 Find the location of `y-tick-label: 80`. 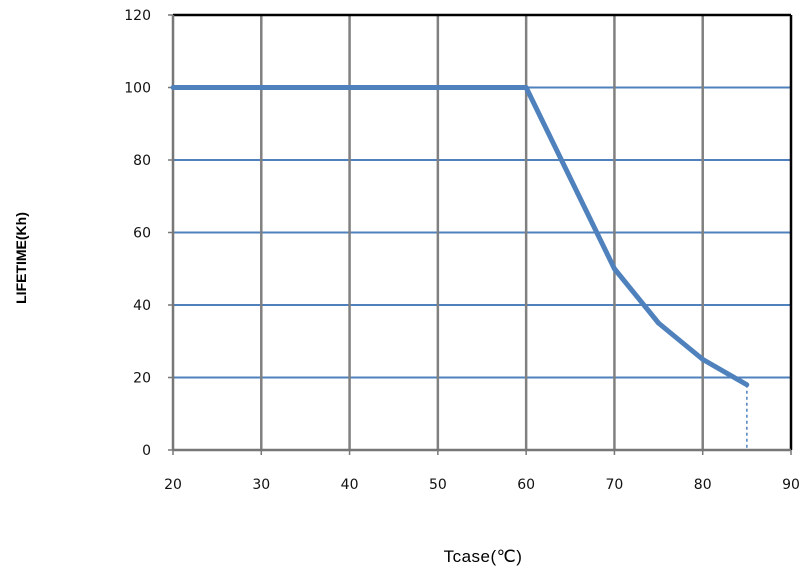

y-tick-label: 80 is located at coordinates (142, 161).